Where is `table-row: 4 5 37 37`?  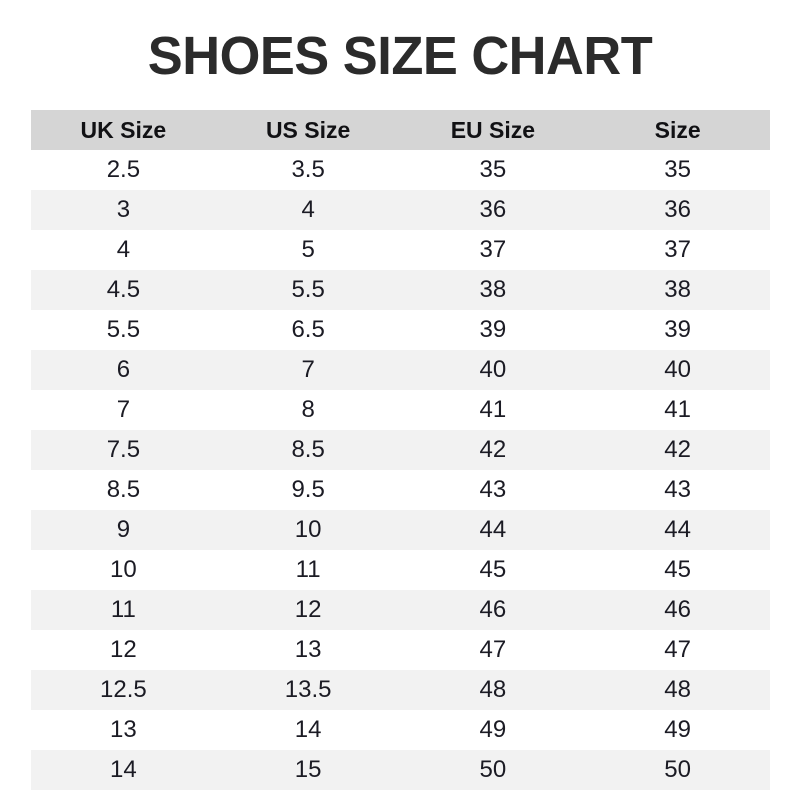
table-row: 4 5 37 37 is located at coordinates (400, 250).